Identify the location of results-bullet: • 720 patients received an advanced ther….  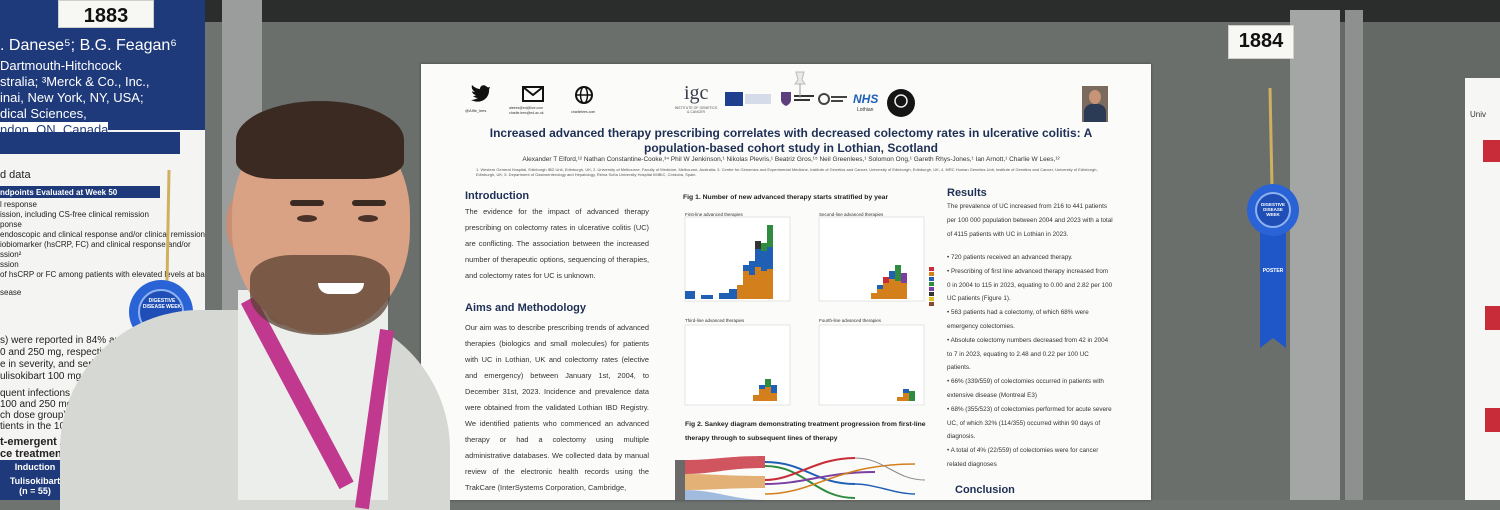
(1010, 257).